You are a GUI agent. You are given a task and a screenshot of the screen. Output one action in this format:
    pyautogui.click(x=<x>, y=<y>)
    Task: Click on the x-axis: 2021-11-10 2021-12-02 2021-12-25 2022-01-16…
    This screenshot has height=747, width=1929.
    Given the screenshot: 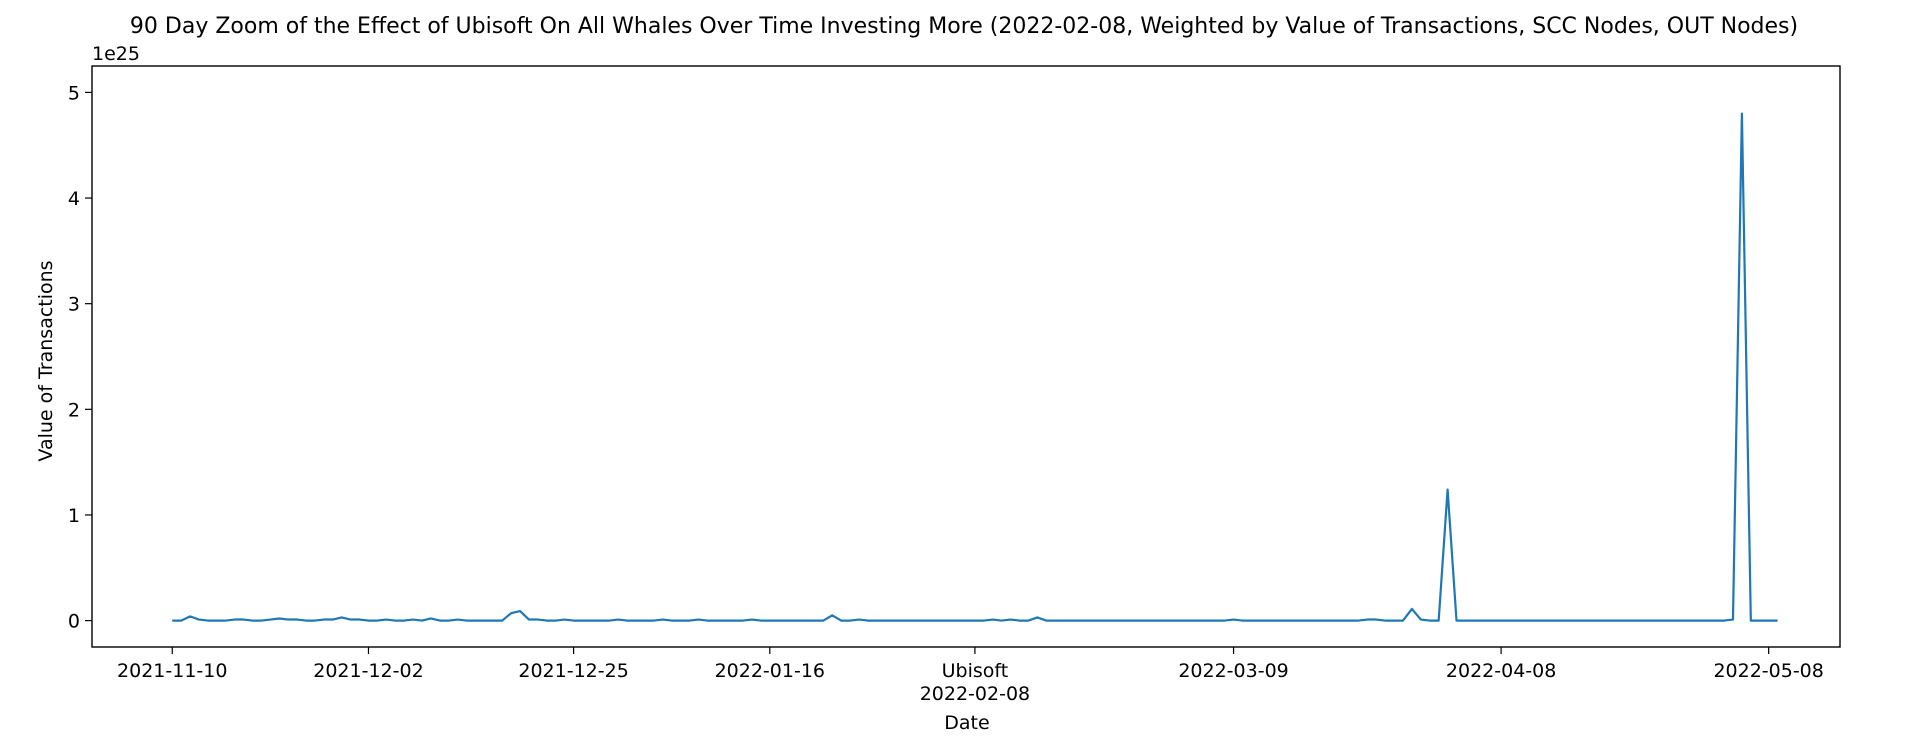 What is the action you would take?
    pyautogui.click(x=970, y=676)
    